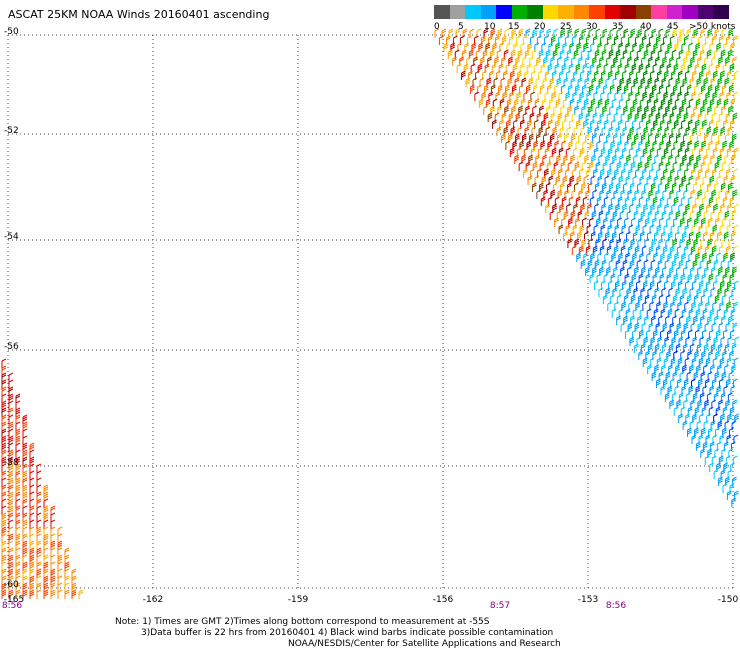 This screenshot has width=740, height=650. What do you see at coordinates (616, 606) in the screenshot?
I see `measurement-time-label: 8:56` at bounding box center [616, 606].